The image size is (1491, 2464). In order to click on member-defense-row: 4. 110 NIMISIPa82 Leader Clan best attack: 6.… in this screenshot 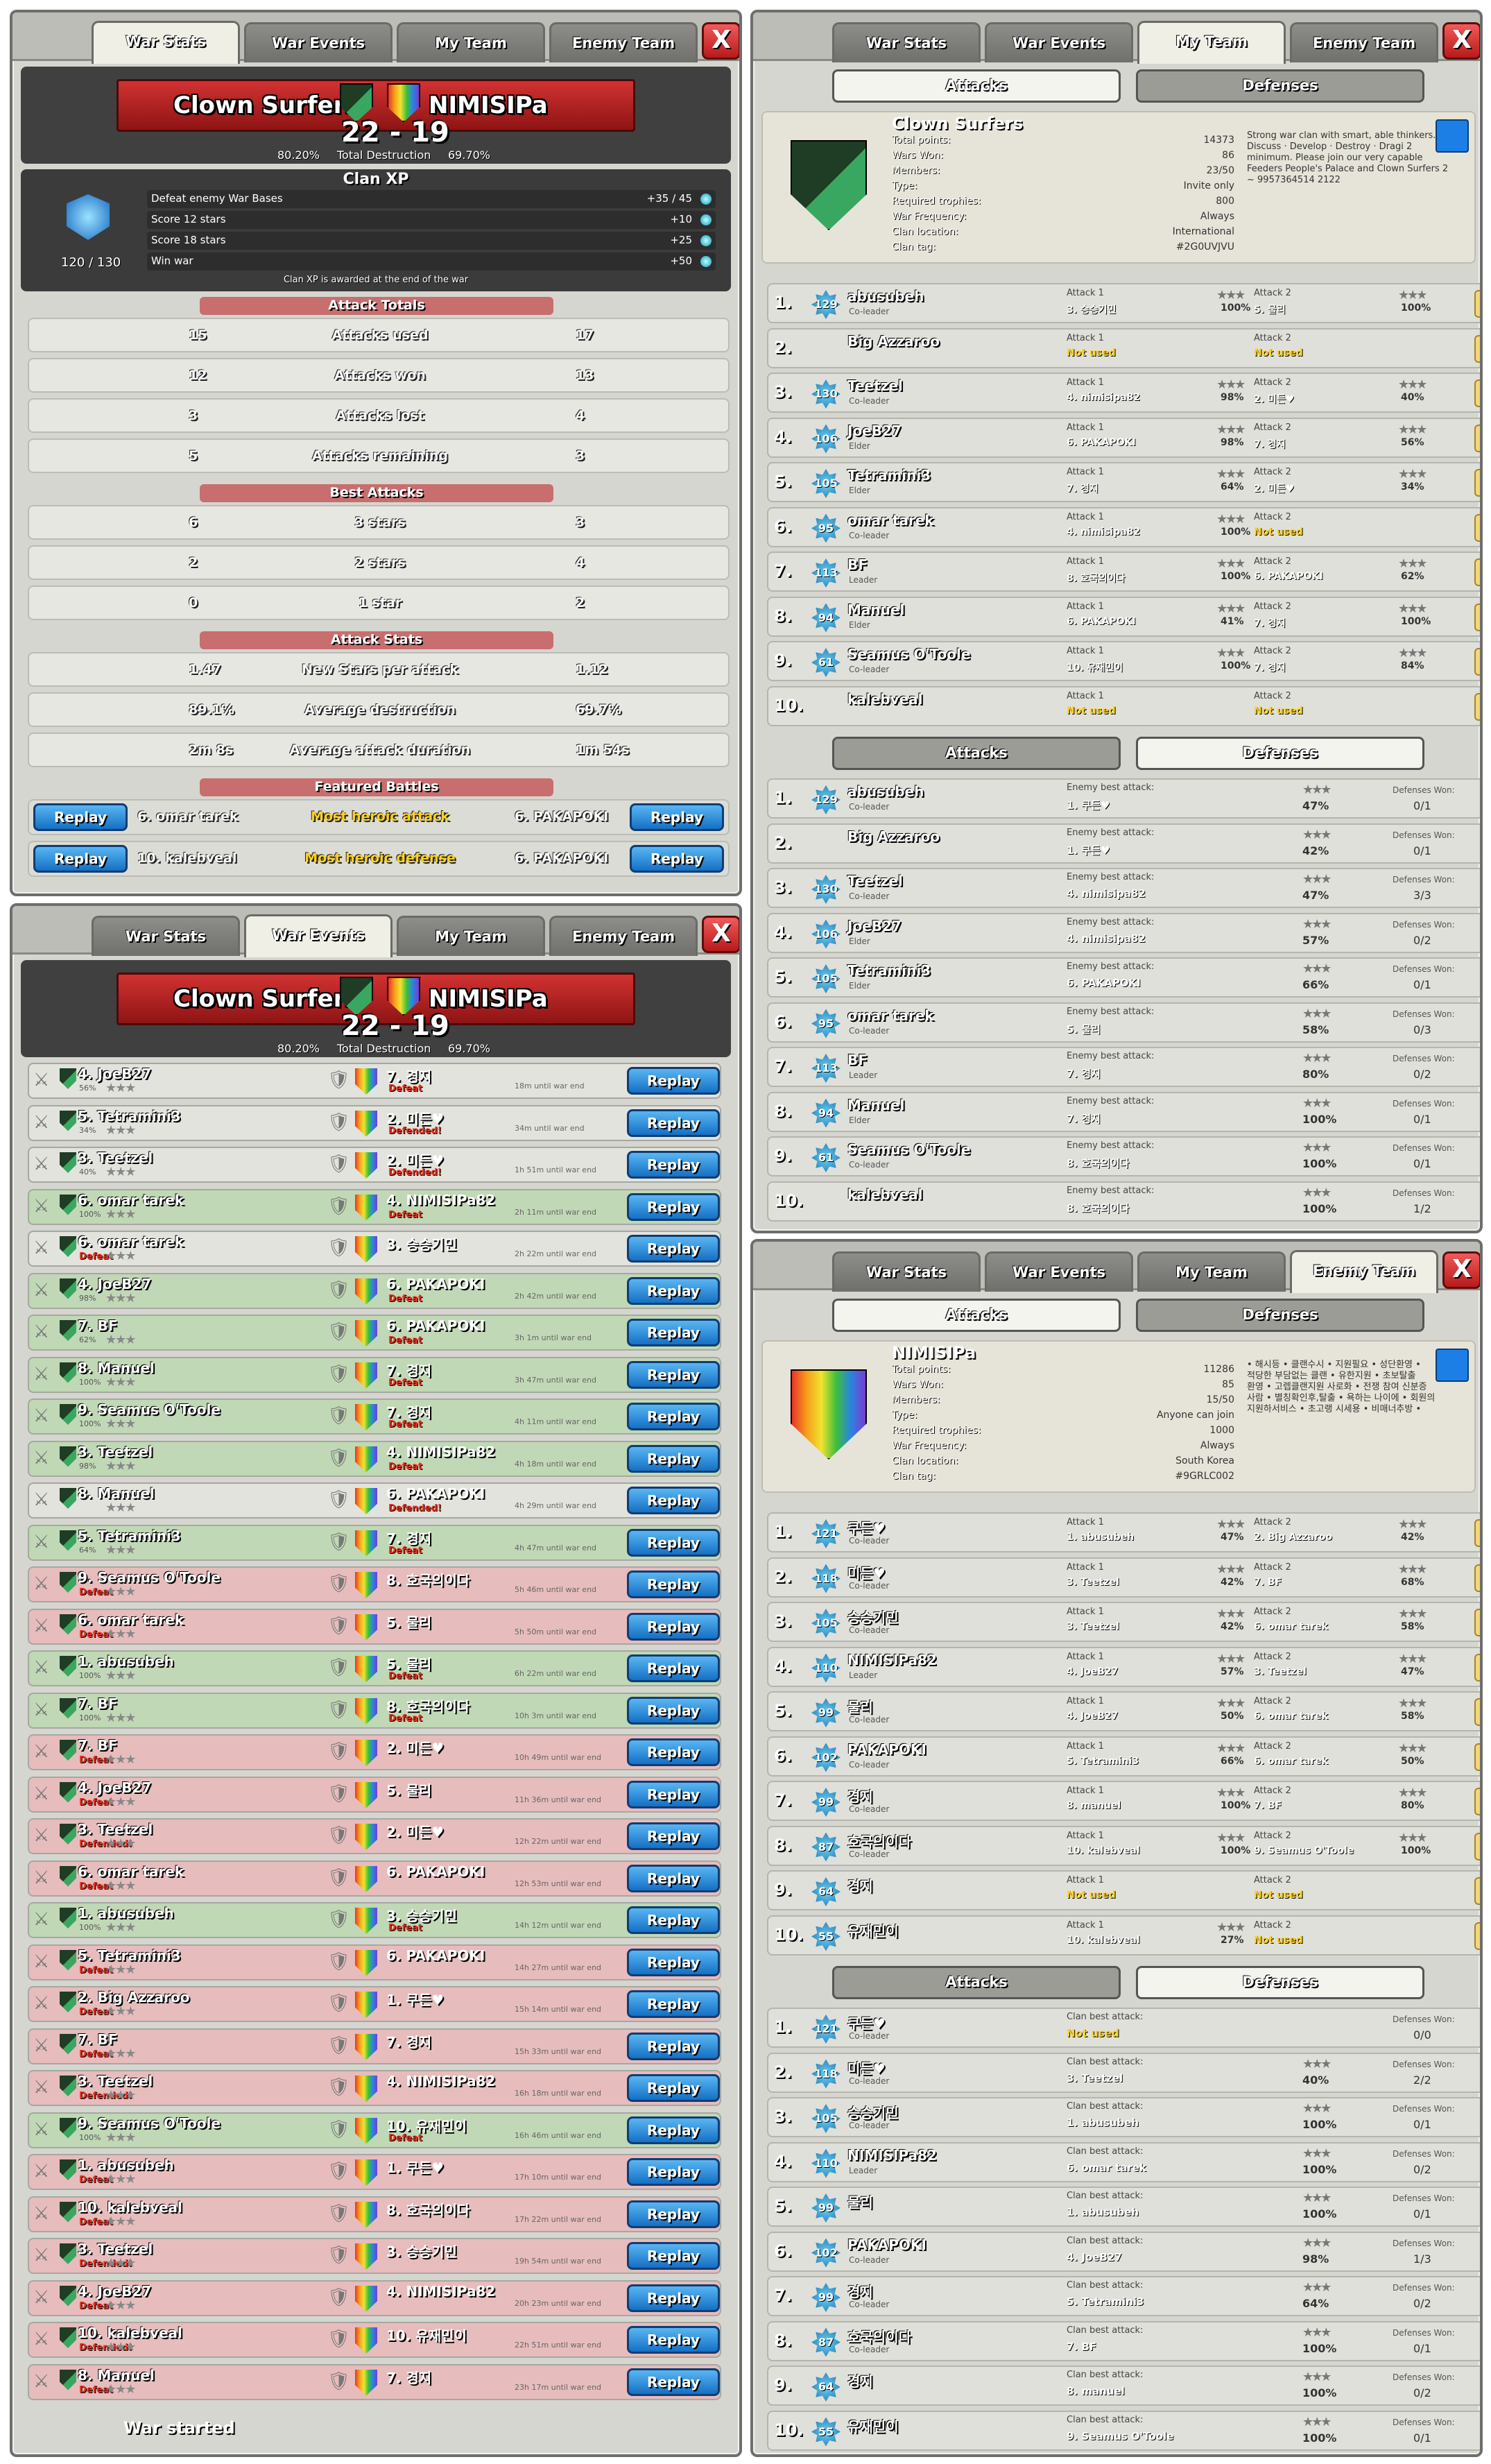, I will do `click(1123, 2161)`.